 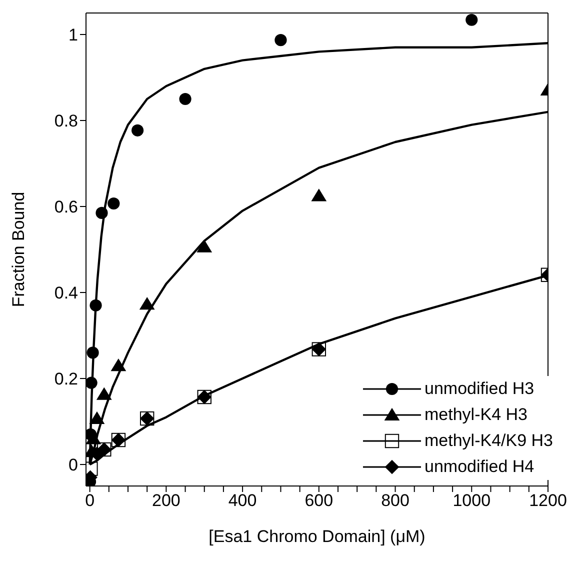 What do you see at coordinates (66, 207) in the screenshot?
I see `y-tick-label: 0.6` at bounding box center [66, 207].